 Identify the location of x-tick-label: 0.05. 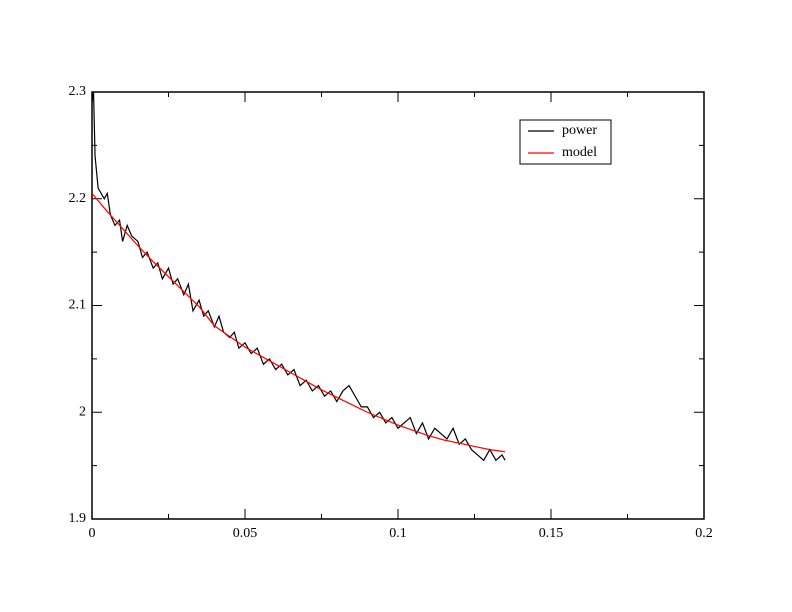
(245, 533).